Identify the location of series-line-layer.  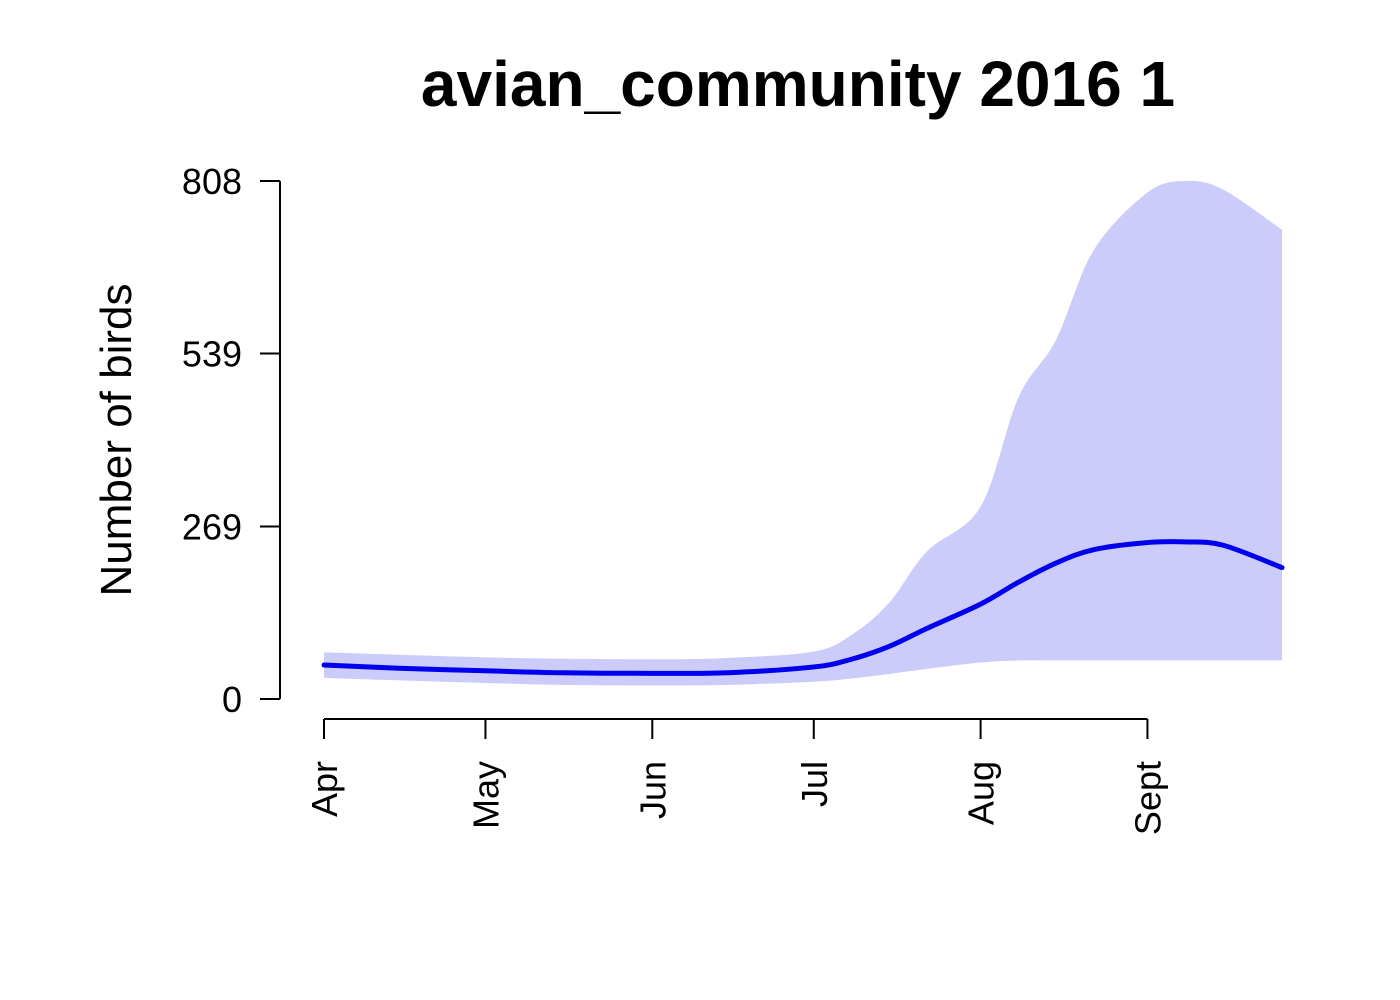
(803, 607).